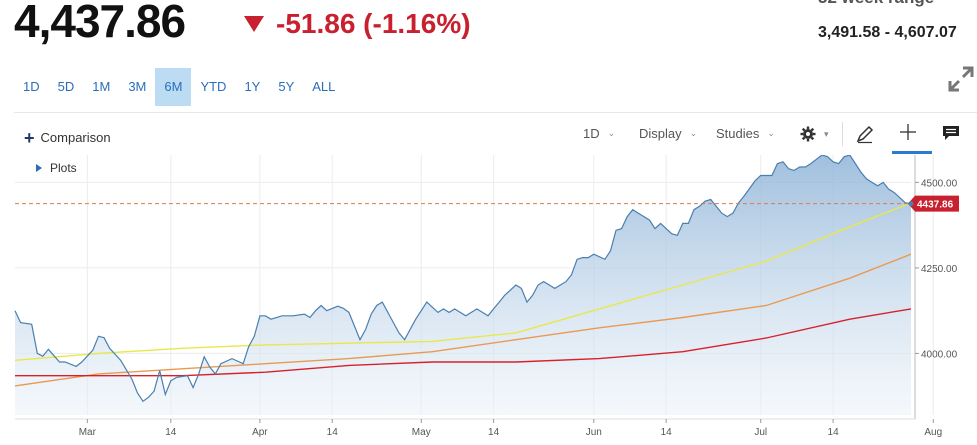 This screenshot has width=977, height=445. Describe the element at coordinates (101, 86) in the screenshot. I see `period-1m: 1M` at that location.